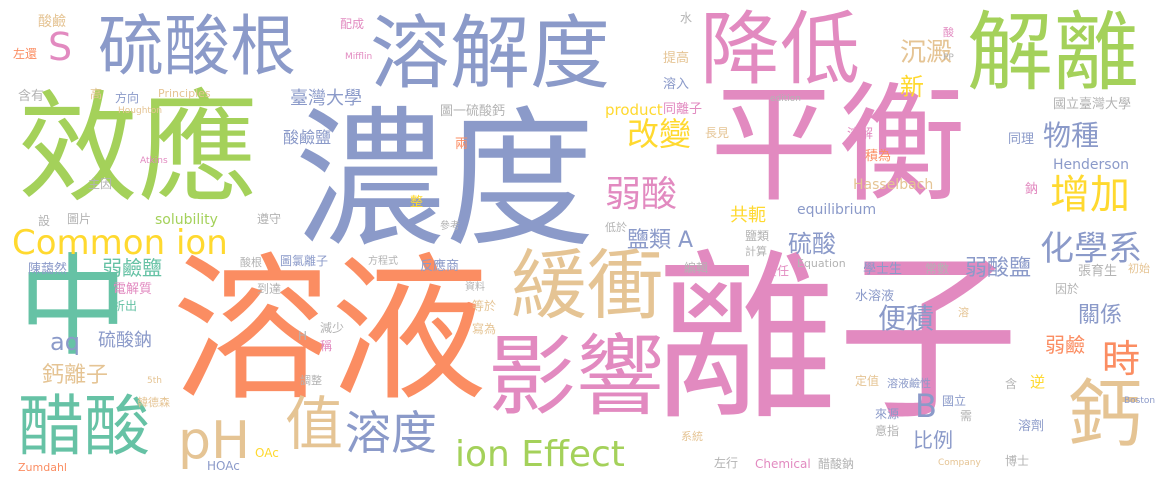 The image size is (1175, 482). Describe the element at coordinates (96, 94) in the screenshot. I see `cloud-word: 高` at that location.